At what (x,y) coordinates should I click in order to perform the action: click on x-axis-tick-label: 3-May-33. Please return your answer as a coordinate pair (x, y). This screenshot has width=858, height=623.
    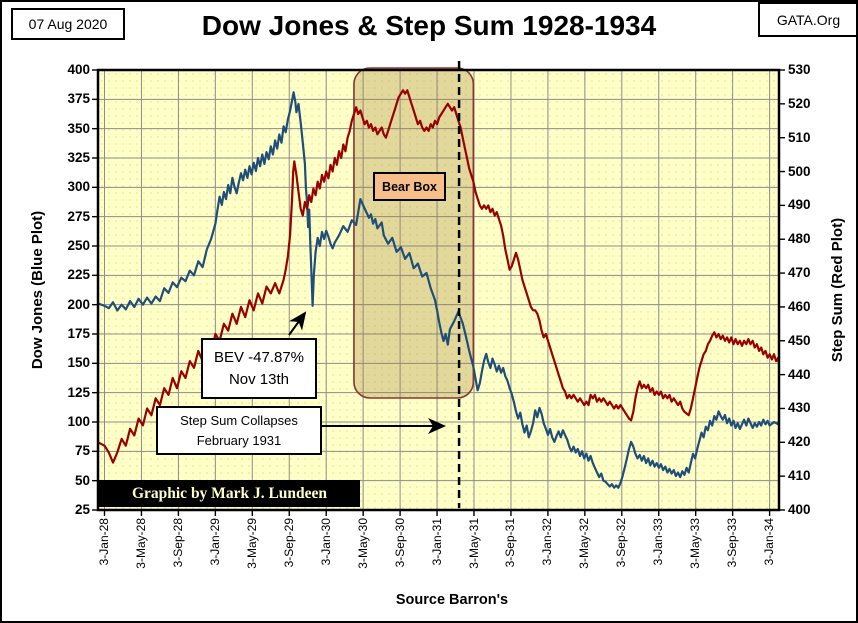
    Looking at the image, I should click on (695, 543).